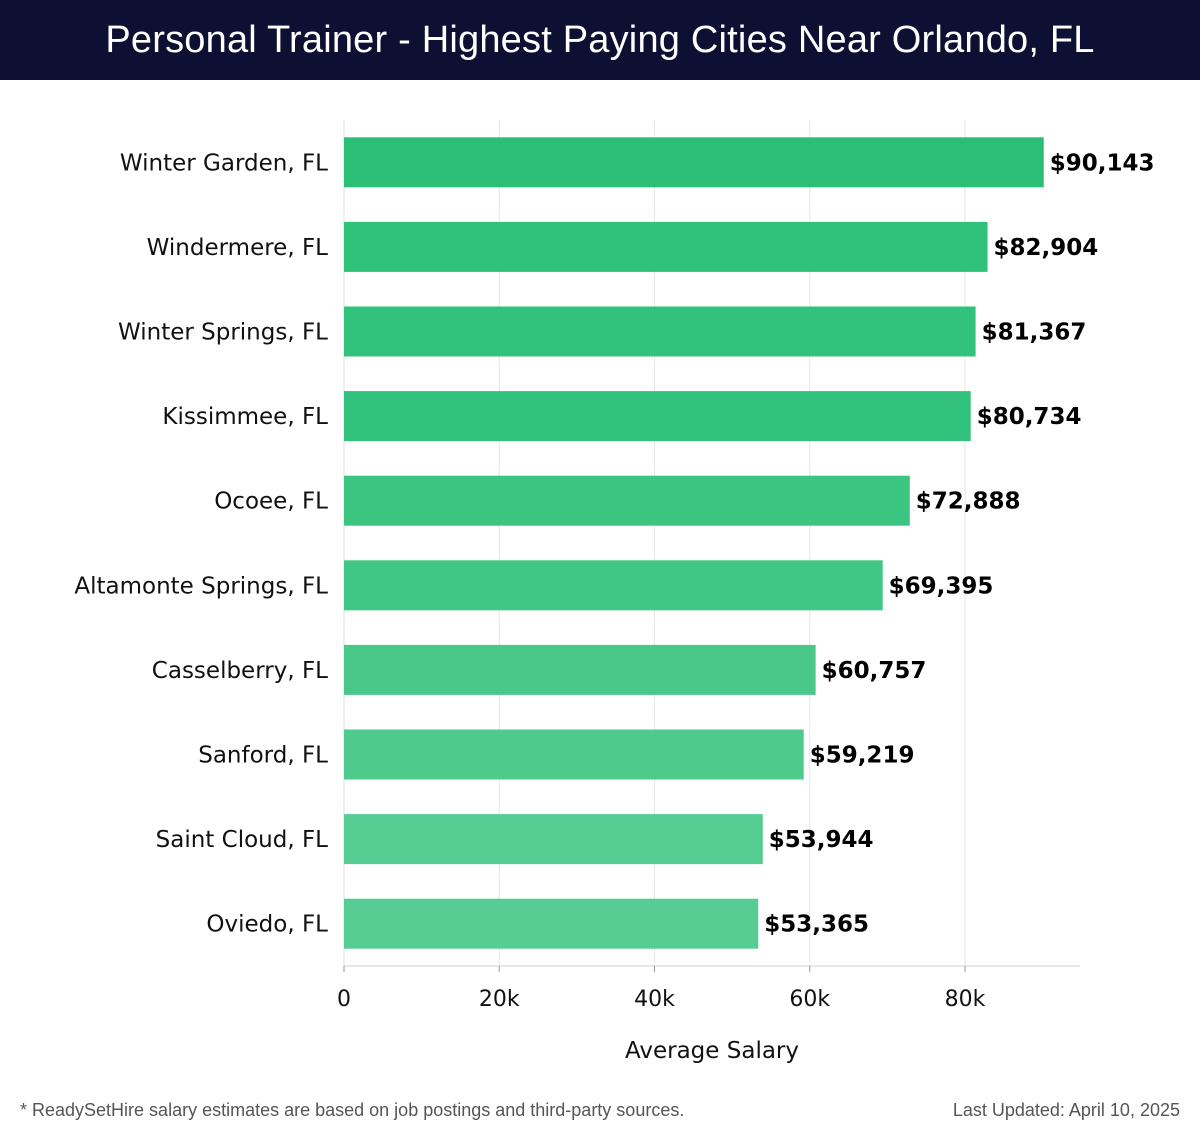  What do you see at coordinates (941, 586) in the screenshot?
I see `bar-value-label: $69,395` at bounding box center [941, 586].